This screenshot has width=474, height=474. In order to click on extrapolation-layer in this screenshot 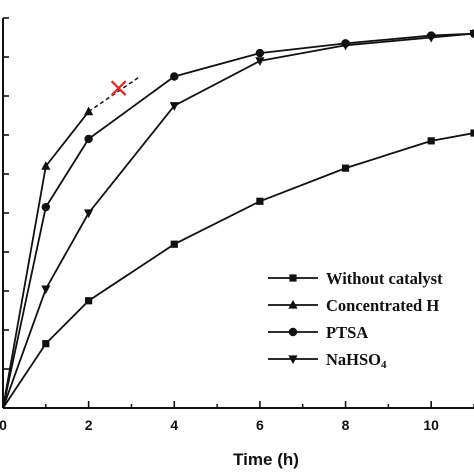, I will do `click(114, 94)`.